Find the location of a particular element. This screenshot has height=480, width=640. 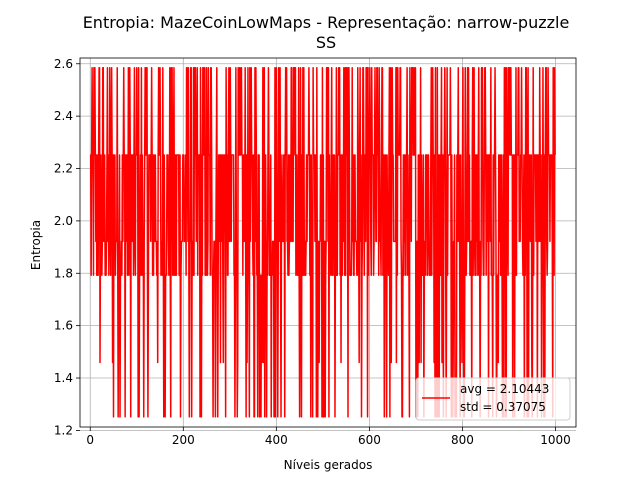

x-tick-label: 400 is located at coordinates (276, 440).